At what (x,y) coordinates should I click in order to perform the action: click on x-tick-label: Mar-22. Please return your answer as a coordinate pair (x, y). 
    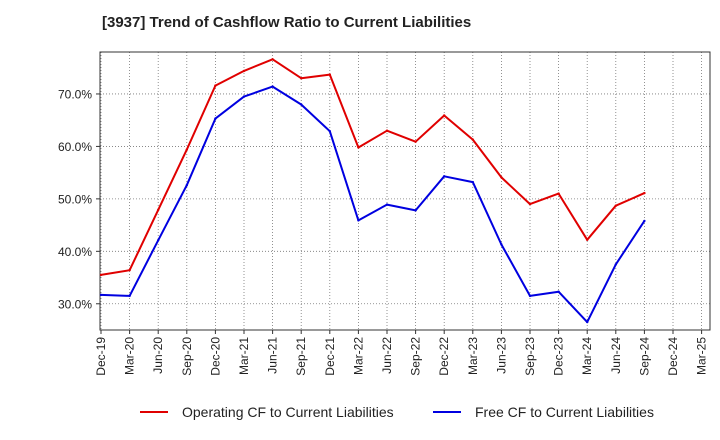
    Looking at the image, I should click on (358, 356).